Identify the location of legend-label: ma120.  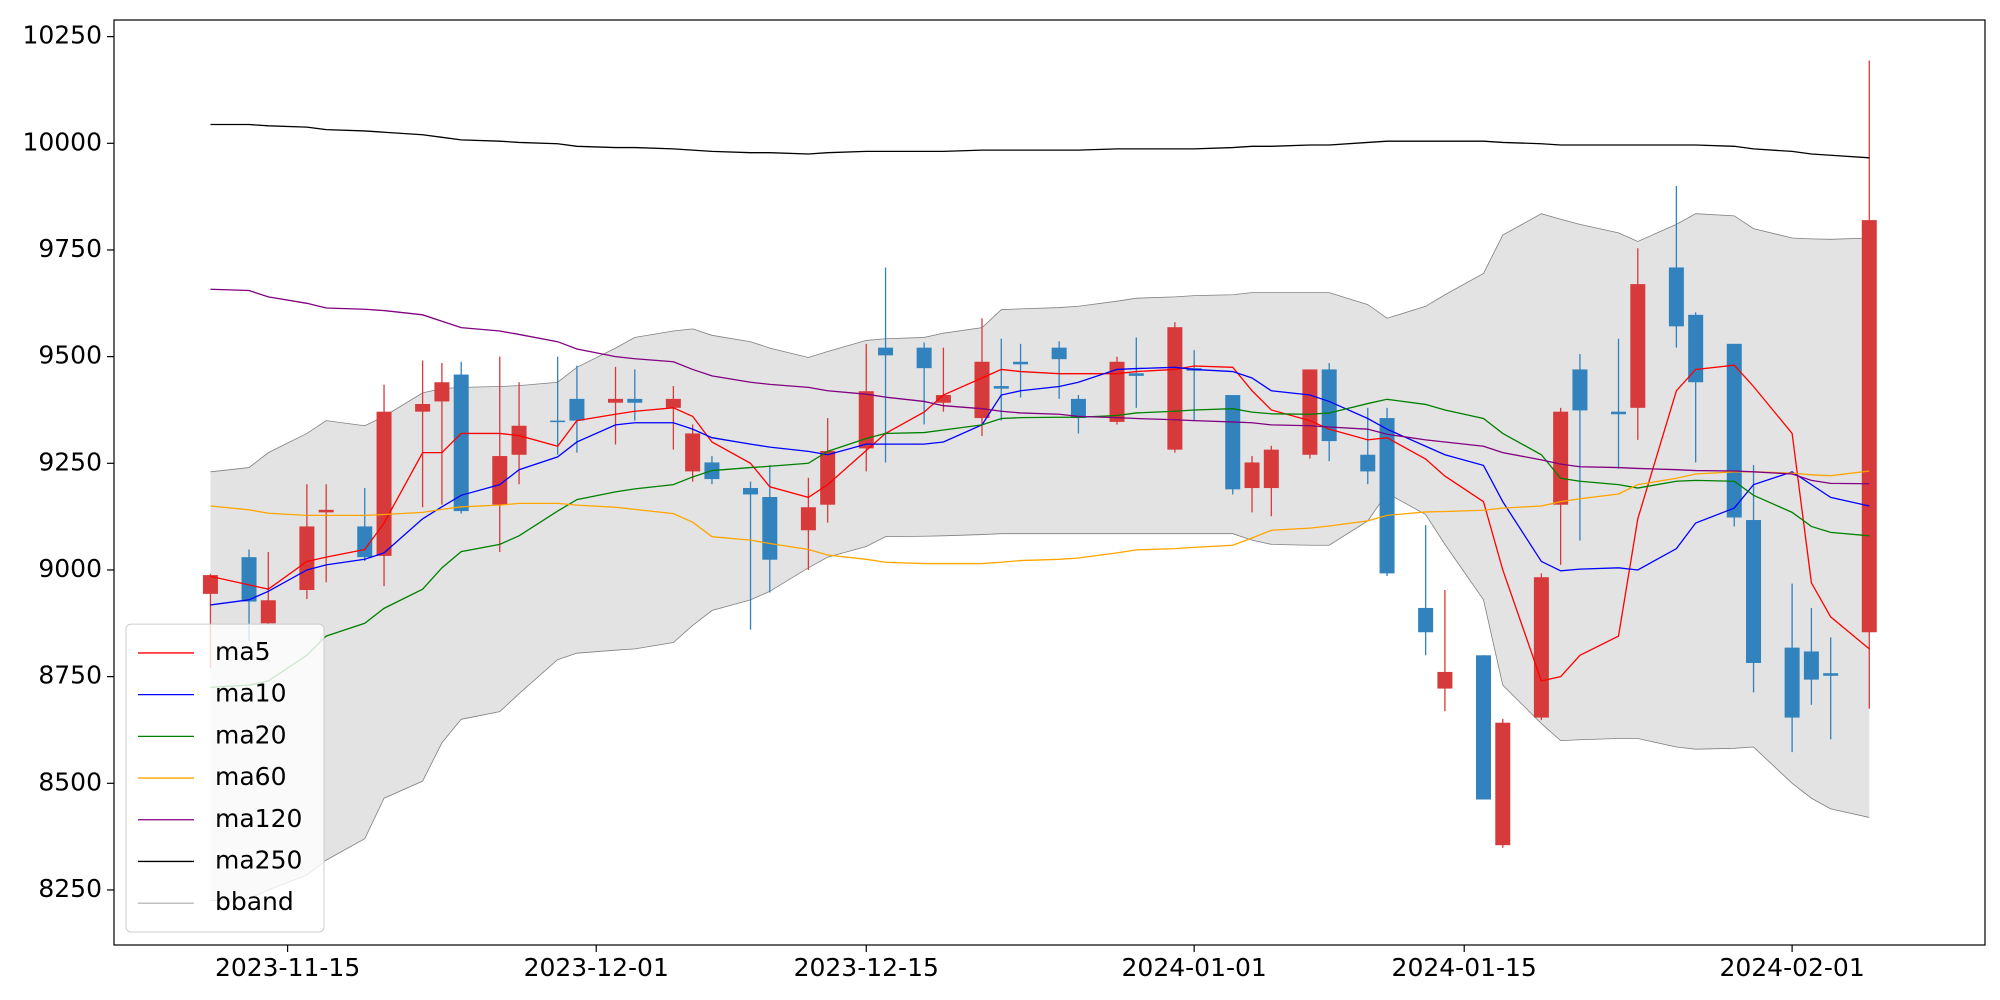
(258, 818).